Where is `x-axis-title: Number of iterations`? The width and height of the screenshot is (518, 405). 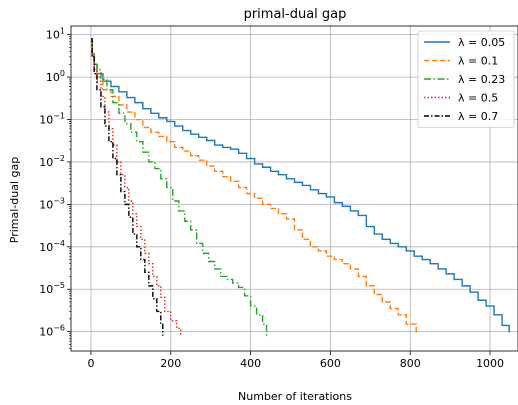 x-axis-title: Number of iterations is located at coordinates (295, 396).